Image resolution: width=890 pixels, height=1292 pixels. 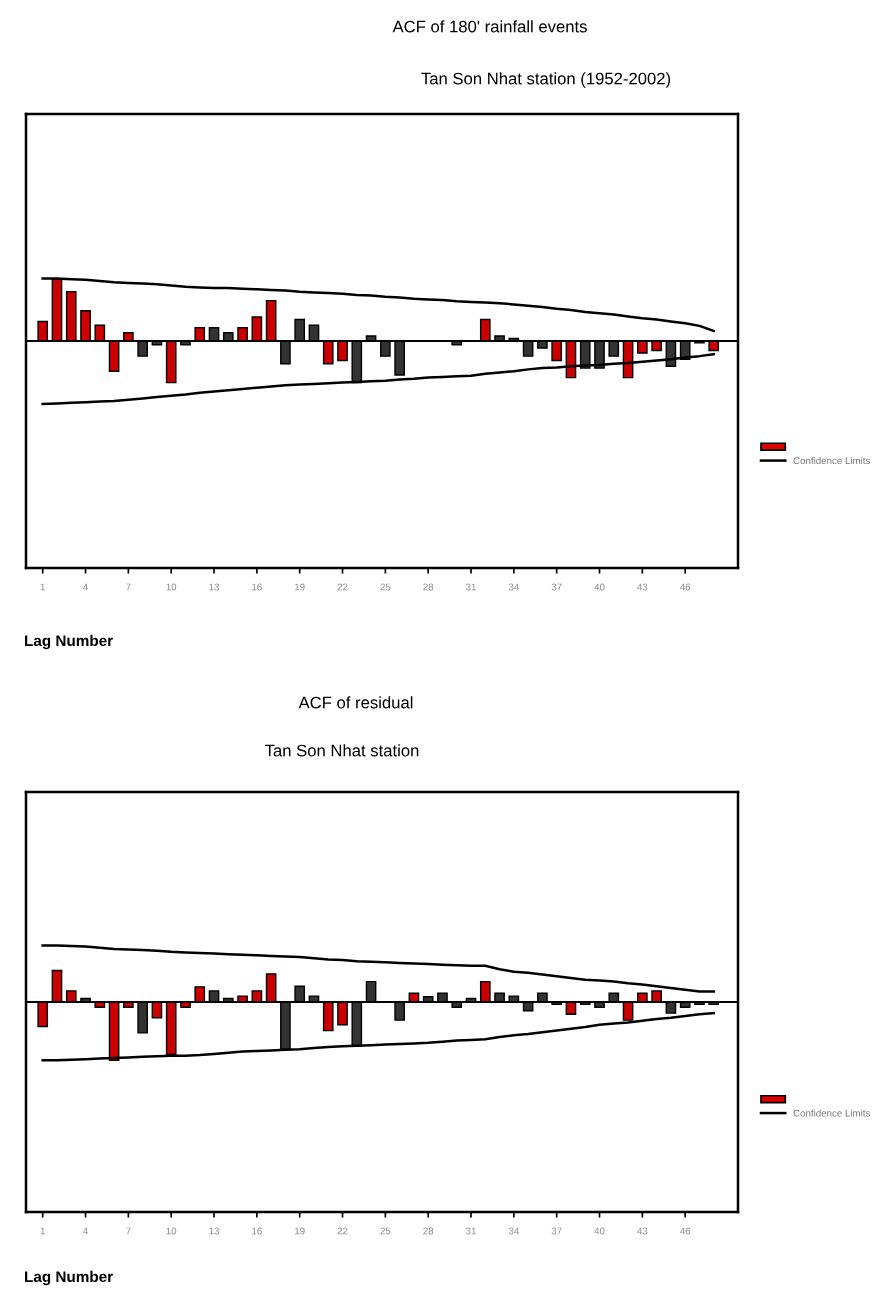 What do you see at coordinates (342, 750) in the screenshot?
I see `chart-subtitle: Tan Son Nhat station` at bounding box center [342, 750].